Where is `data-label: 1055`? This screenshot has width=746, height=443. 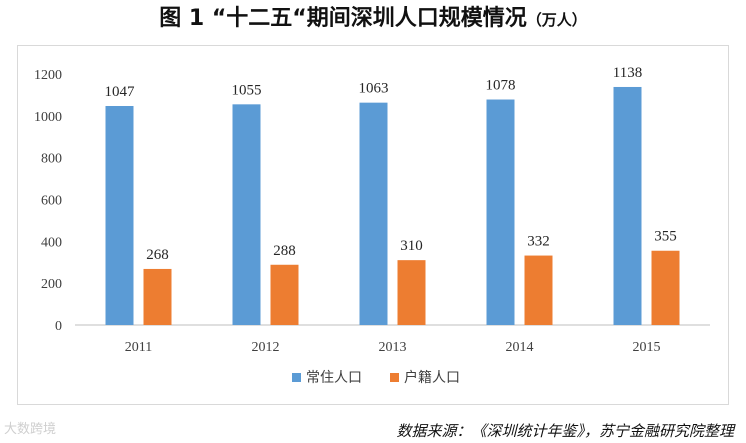
data-label: 1055 is located at coordinates (247, 90).